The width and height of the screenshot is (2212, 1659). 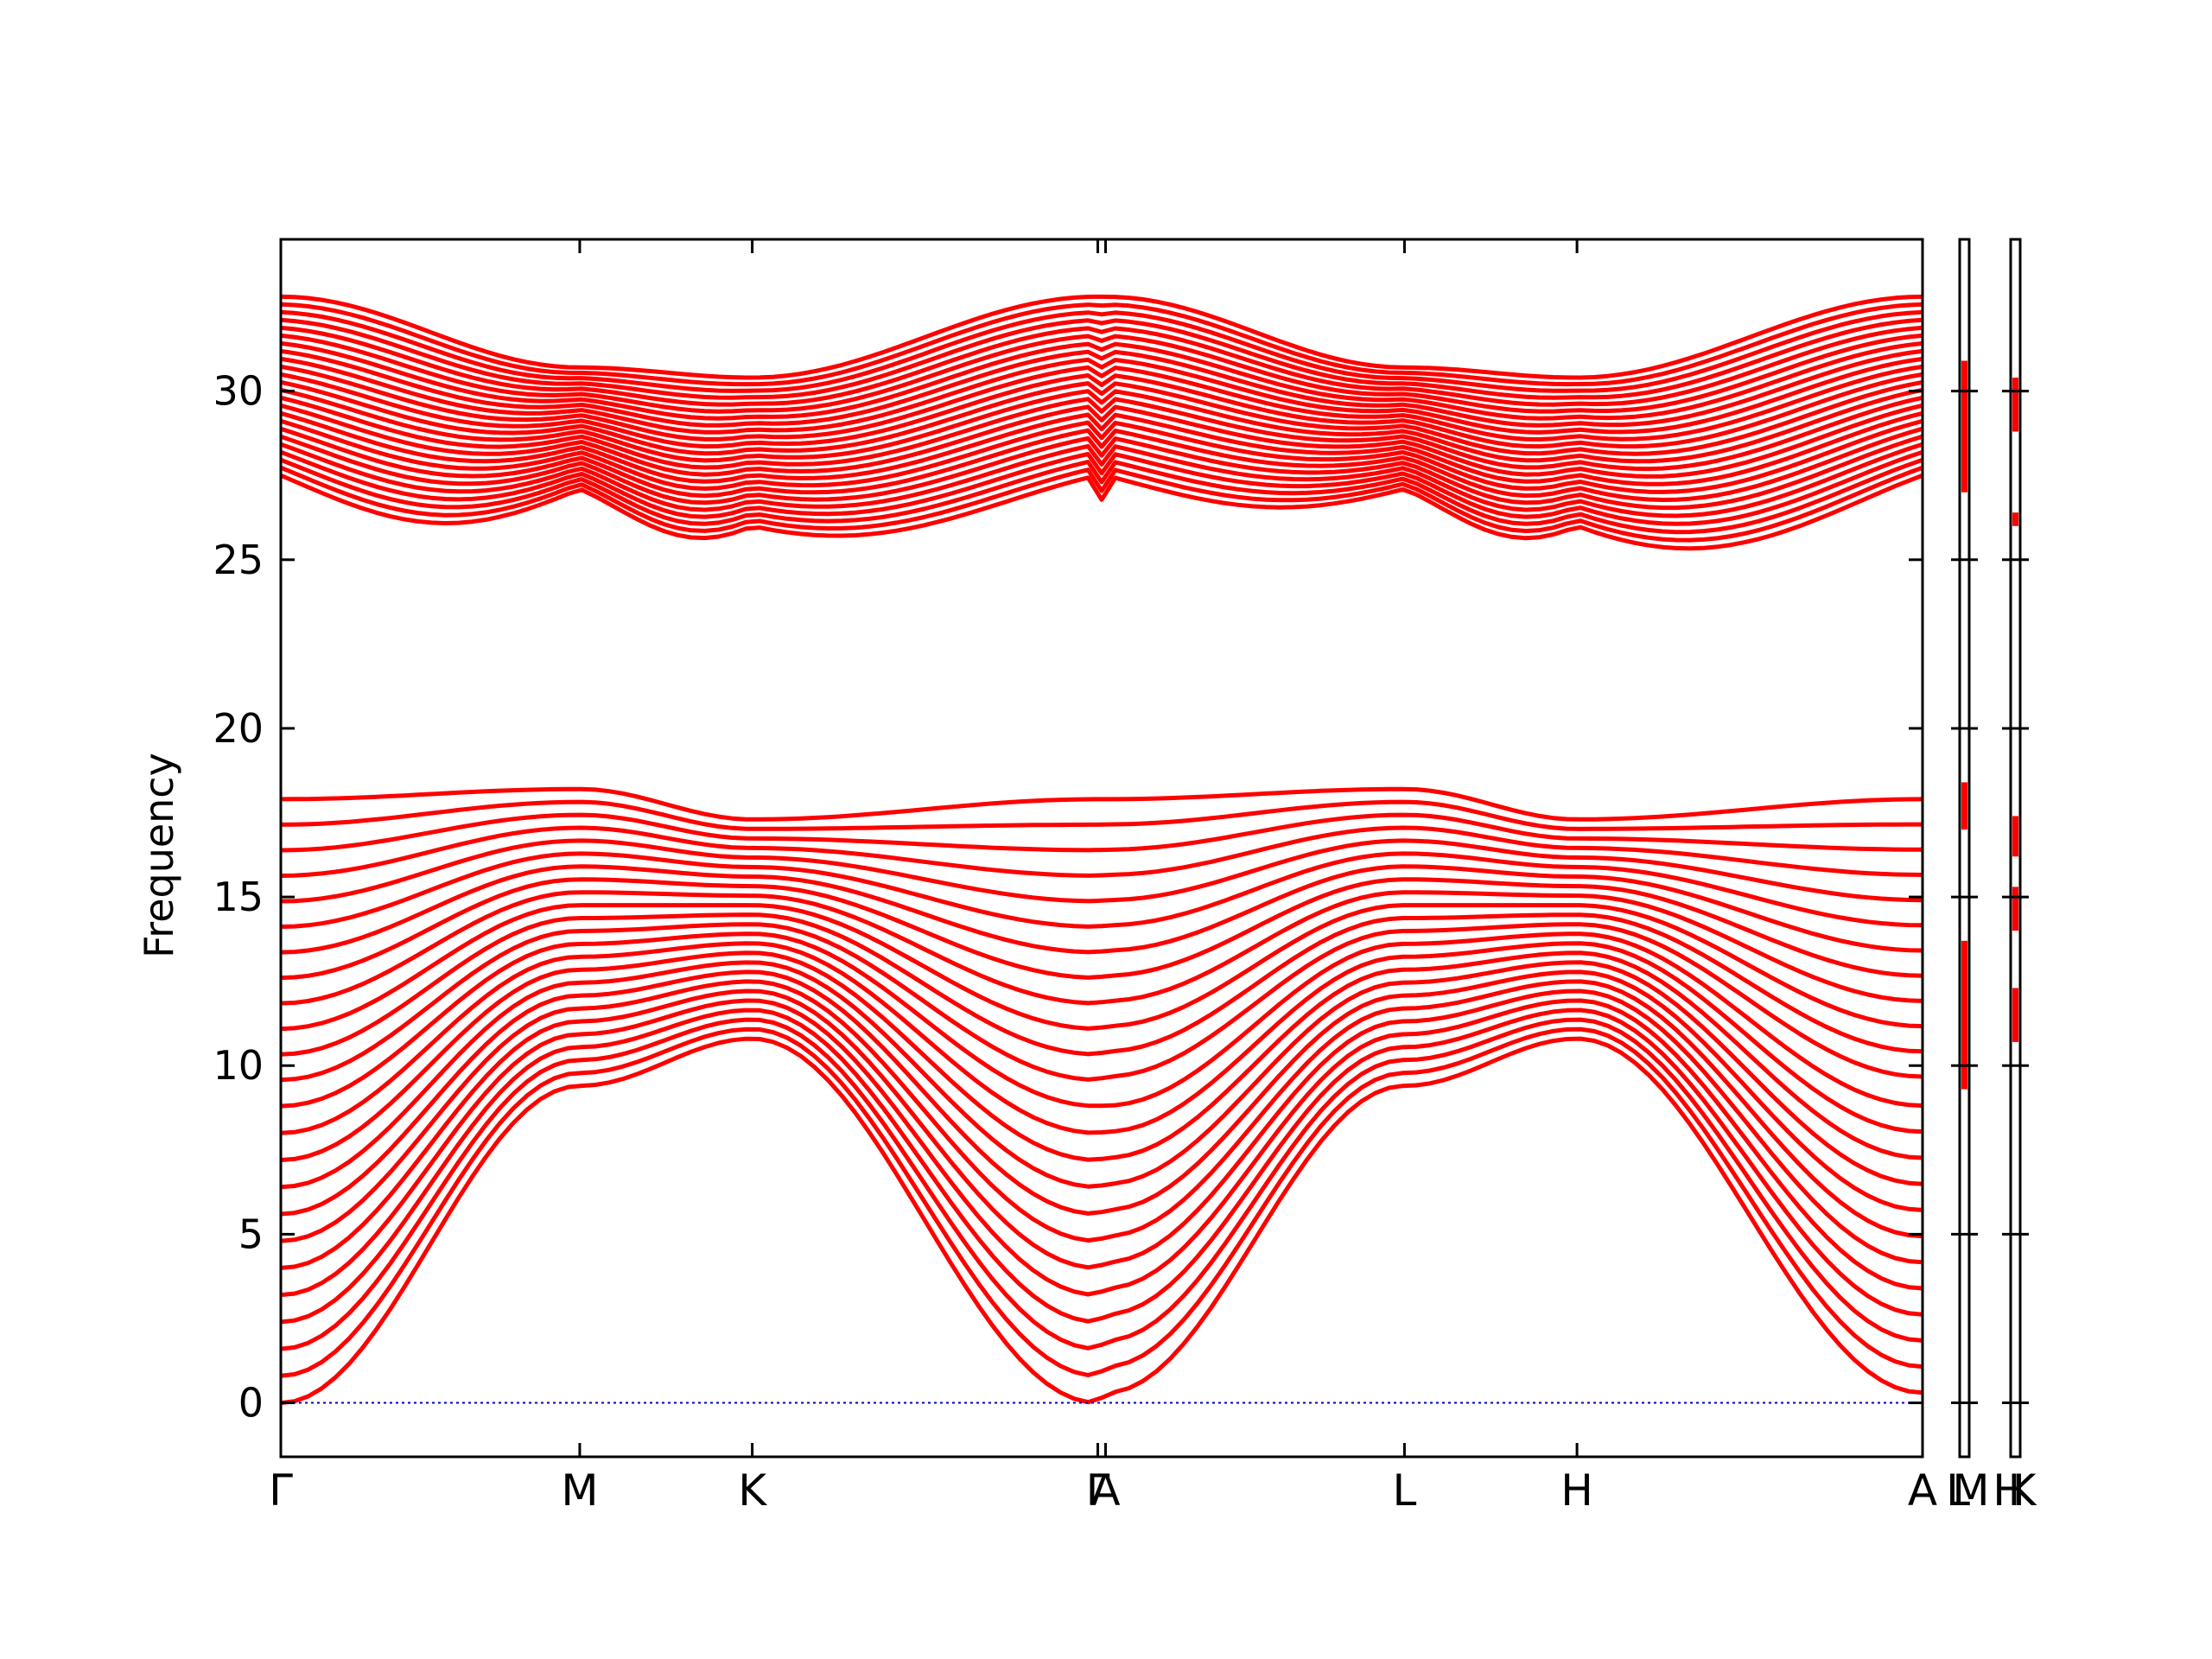 I want to click on y-tick-label: 5, so click(x=251, y=1234).